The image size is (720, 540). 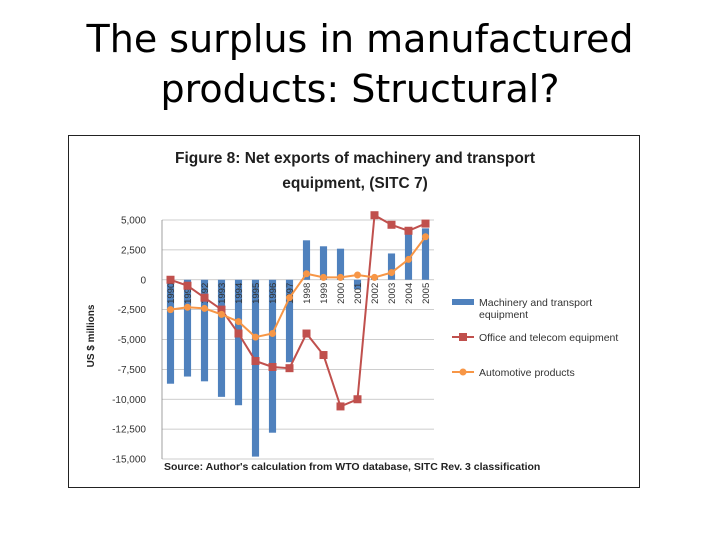 What do you see at coordinates (238, 342) in the screenshot?
I see `bar-1994` at bounding box center [238, 342].